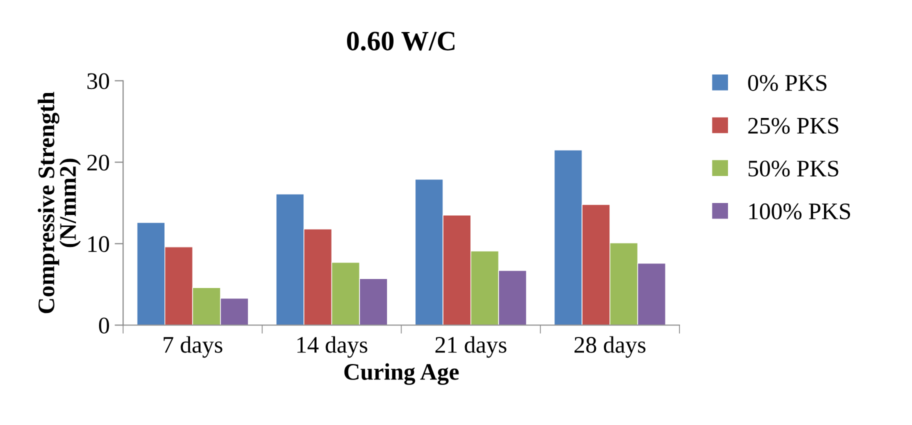 This screenshot has width=912, height=425. What do you see at coordinates (793, 168) in the screenshot?
I see `legend-label: 50% PKS` at bounding box center [793, 168].